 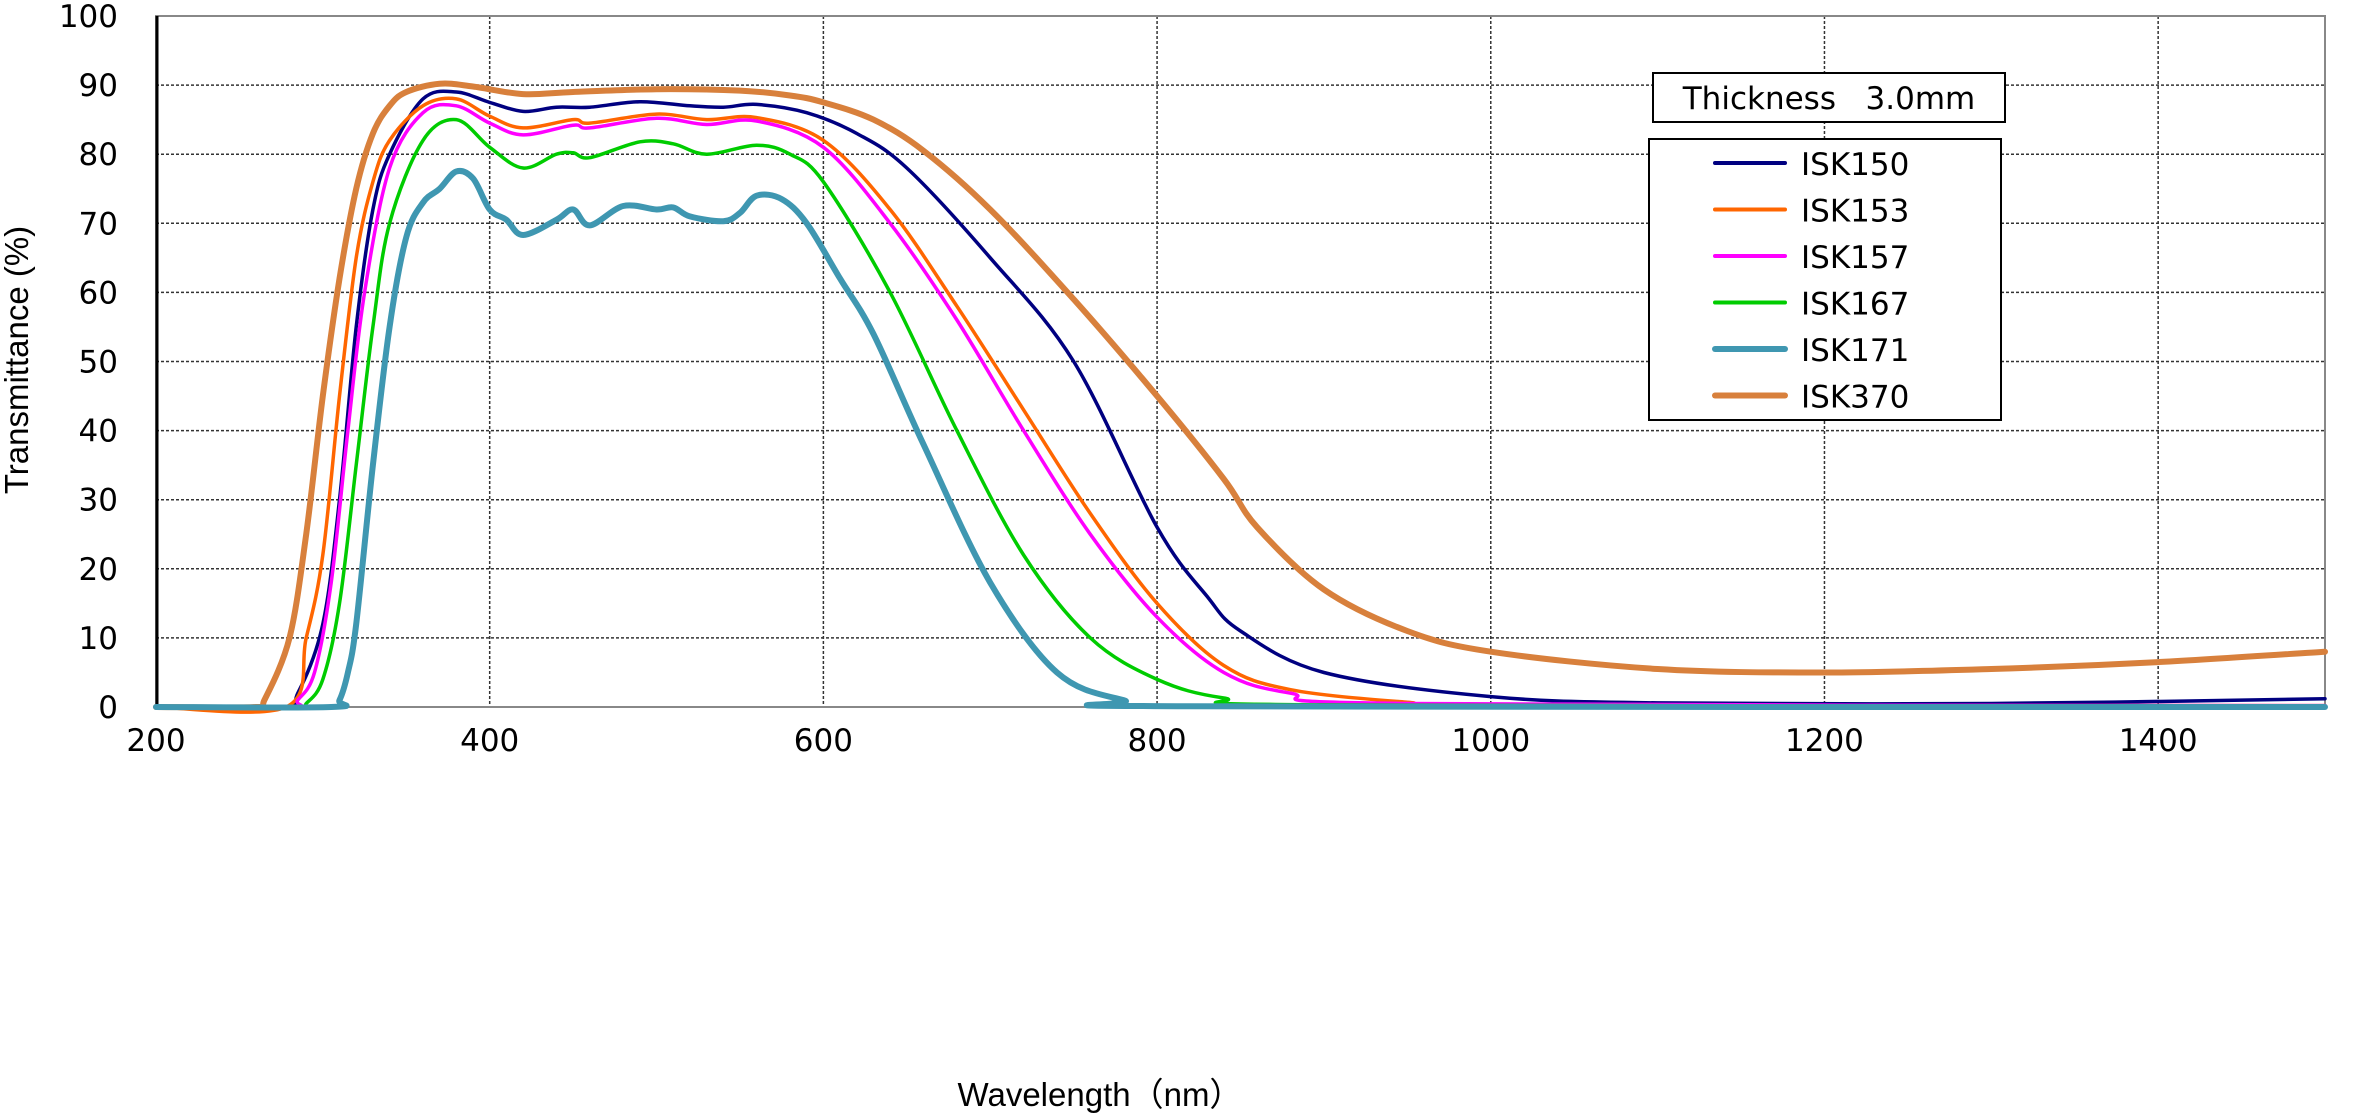 What do you see at coordinates (1855, 258) in the screenshot?
I see `legend-label: ISK157` at bounding box center [1855, 258].